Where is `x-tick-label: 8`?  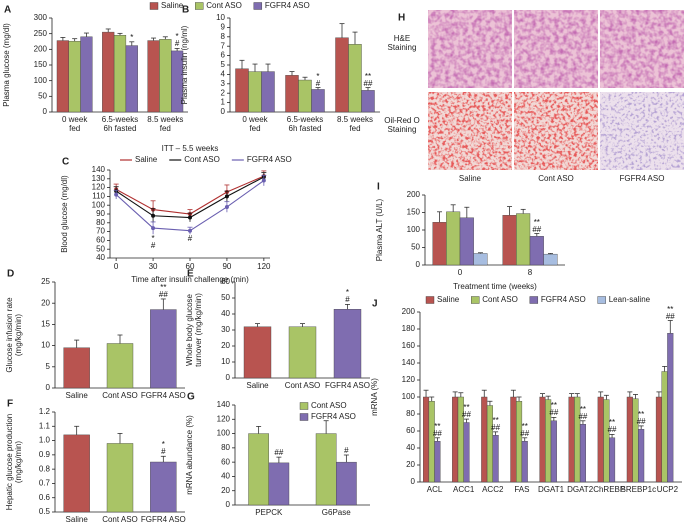 x-tick-label: 8 is located at coordinates (530, 272).